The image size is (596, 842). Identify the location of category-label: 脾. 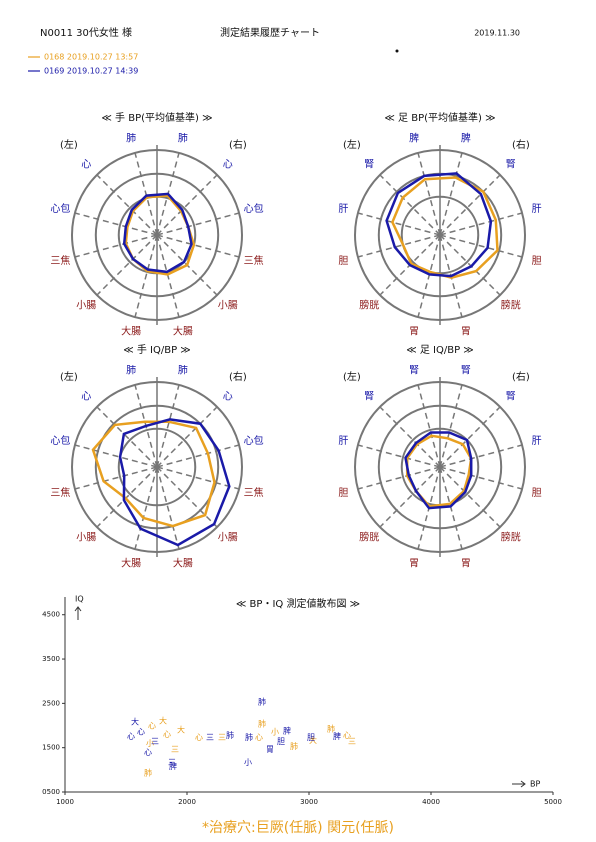
(466, 137).